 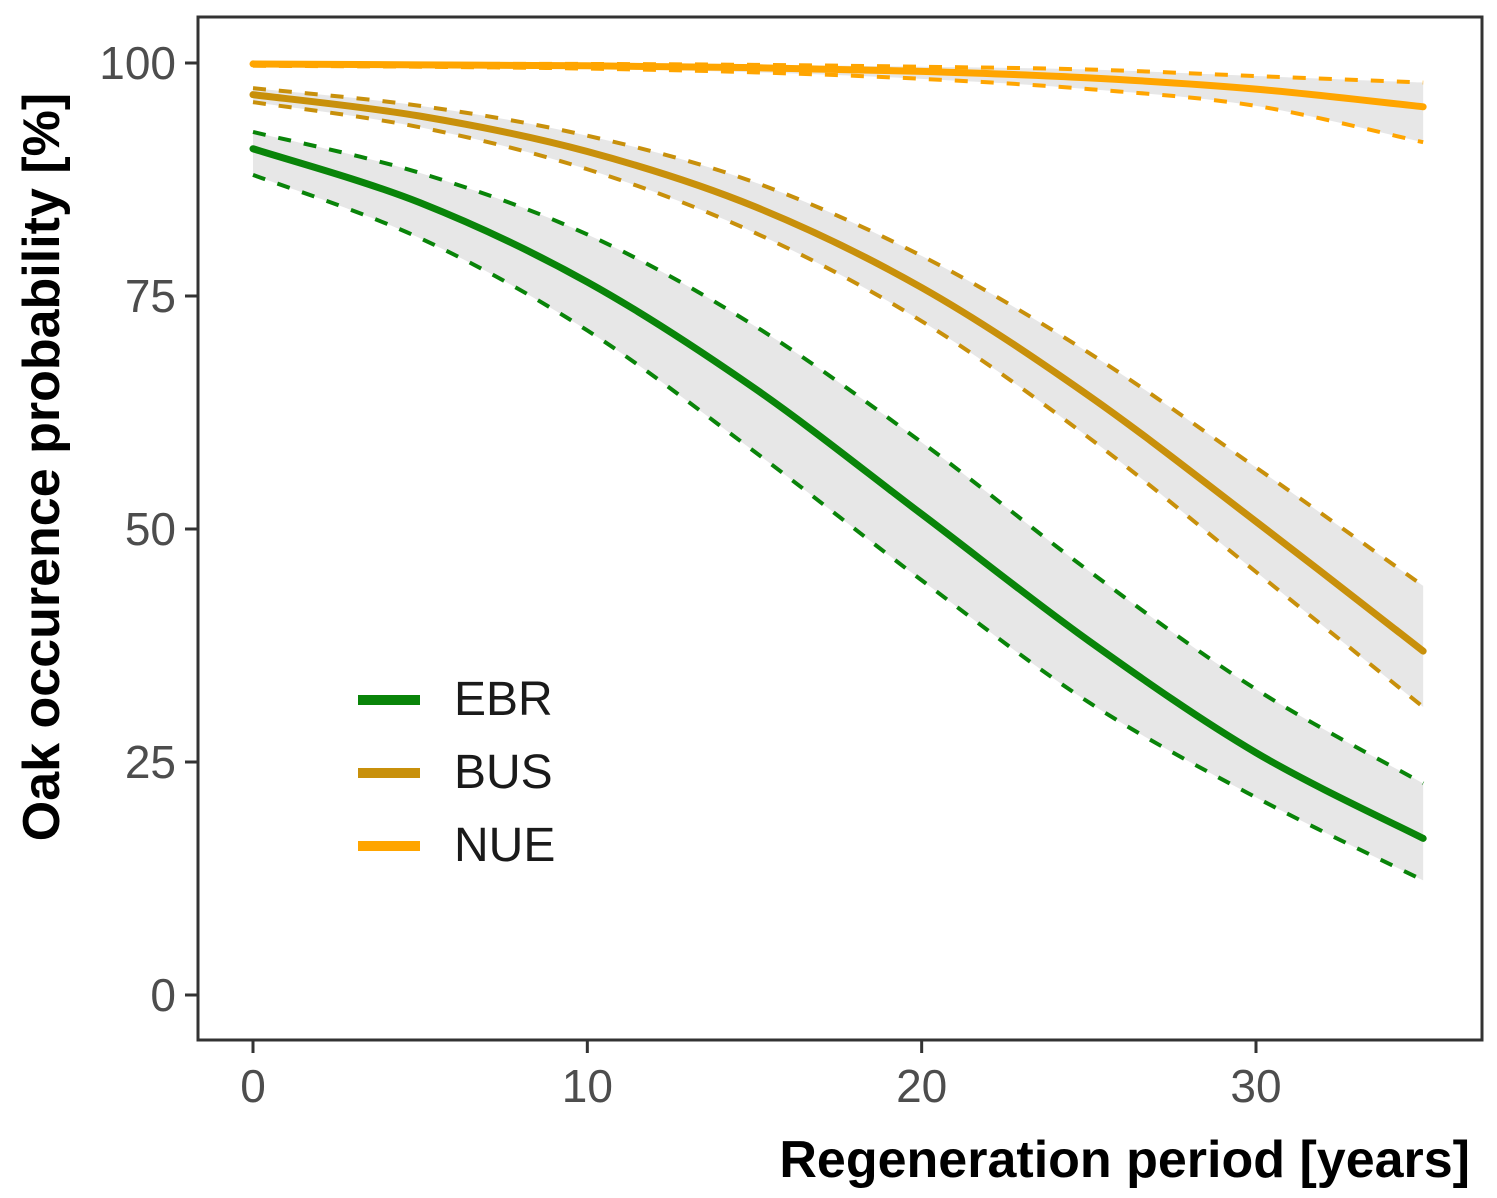 What do you see at coordinates (505, 845) in the screenshot?
I see `legend-label-nue: NUE` at bounding box center [505, 845].